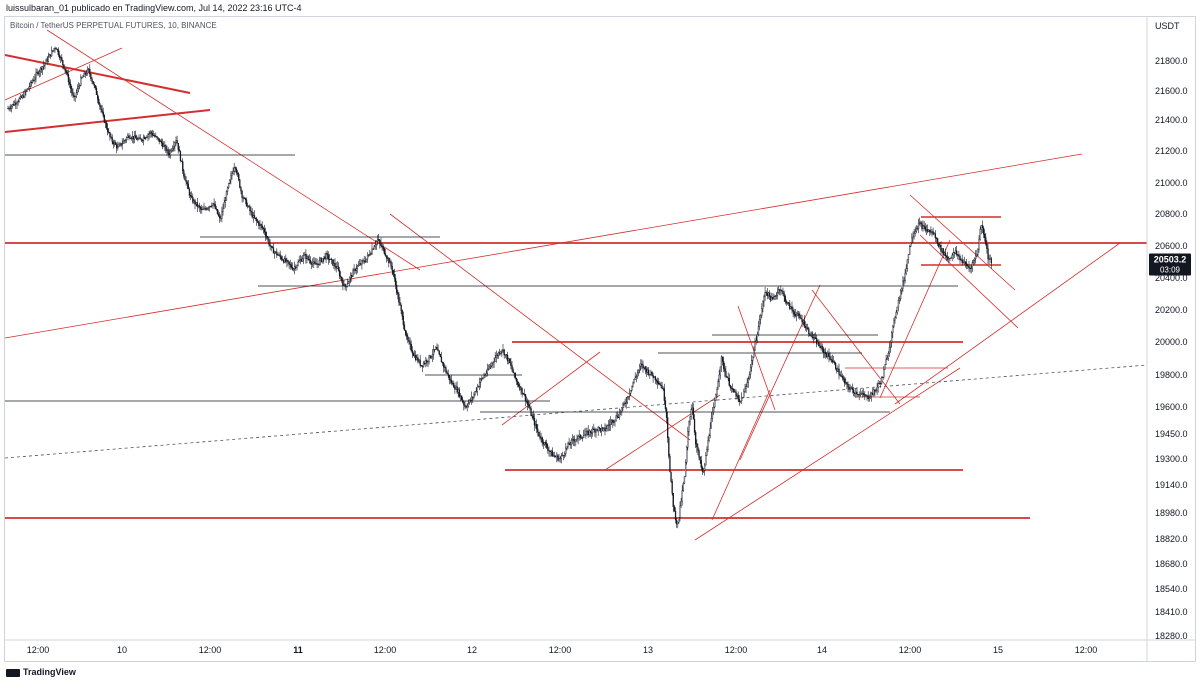 The image size is (1200, 682). Describe the element at coordinates (736, 650) in the screenshot. I see `time-tick-label: 12:00` at that location.